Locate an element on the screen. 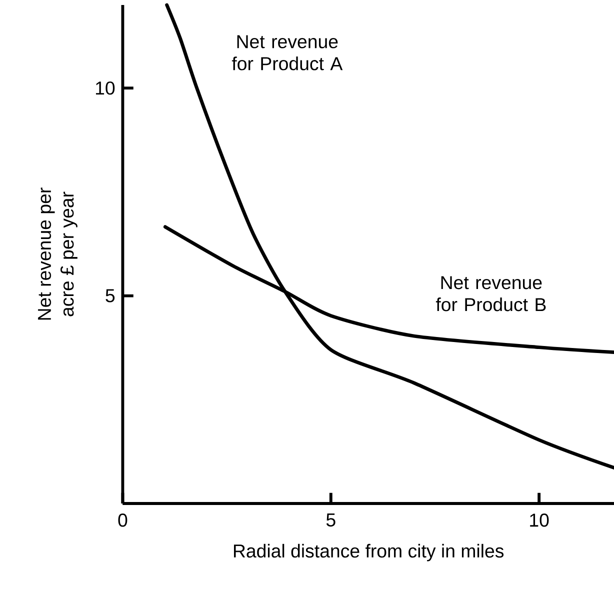 The height and width of the screenshot is (609, 614). x-tick-label: 5 is located at coordinates (331, 520).